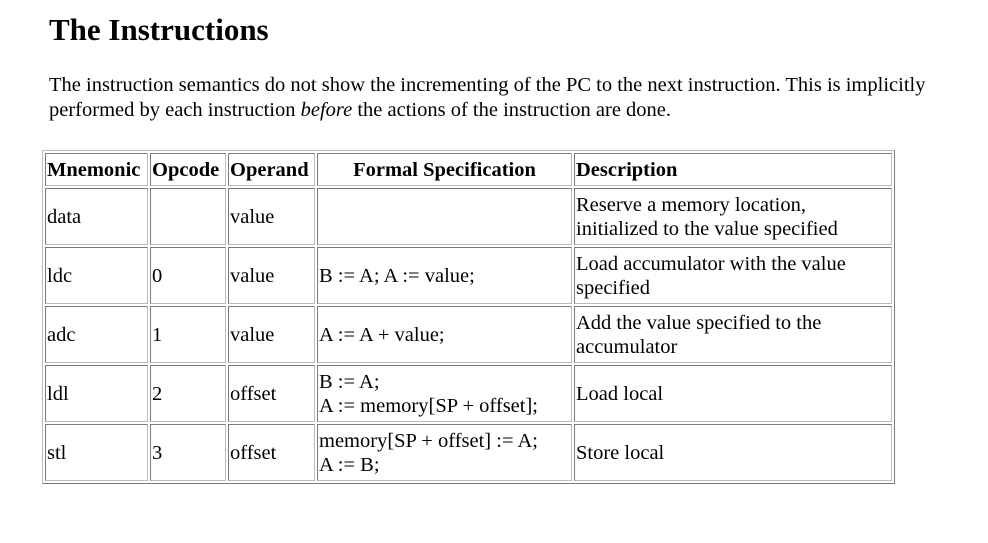  Describe the element at coordinates (188, 393) in the screenshot. I see `cell-opcode: 2` at that location.